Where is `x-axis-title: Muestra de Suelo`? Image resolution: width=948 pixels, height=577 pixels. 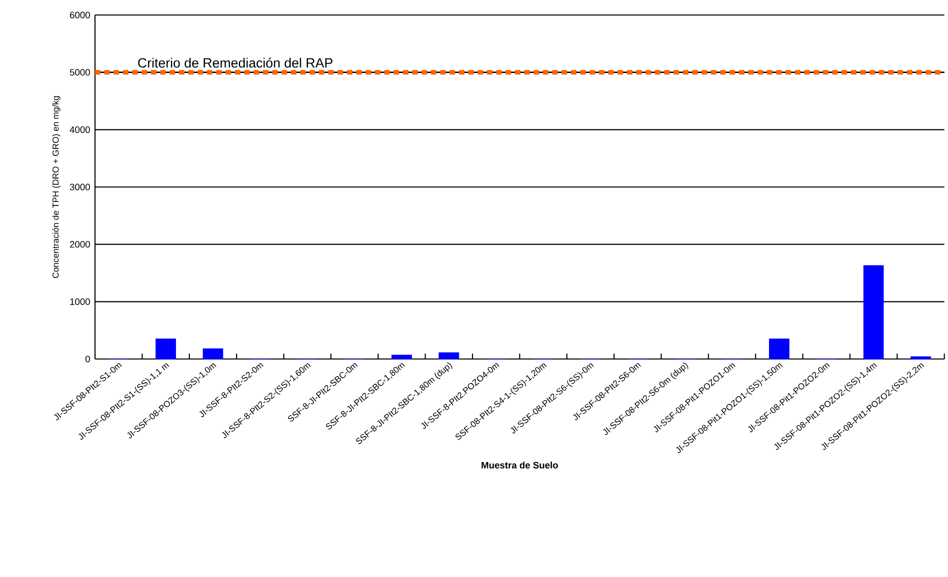
x-axis-title: Muestra de Suelo is located at coordinates (520, 465).